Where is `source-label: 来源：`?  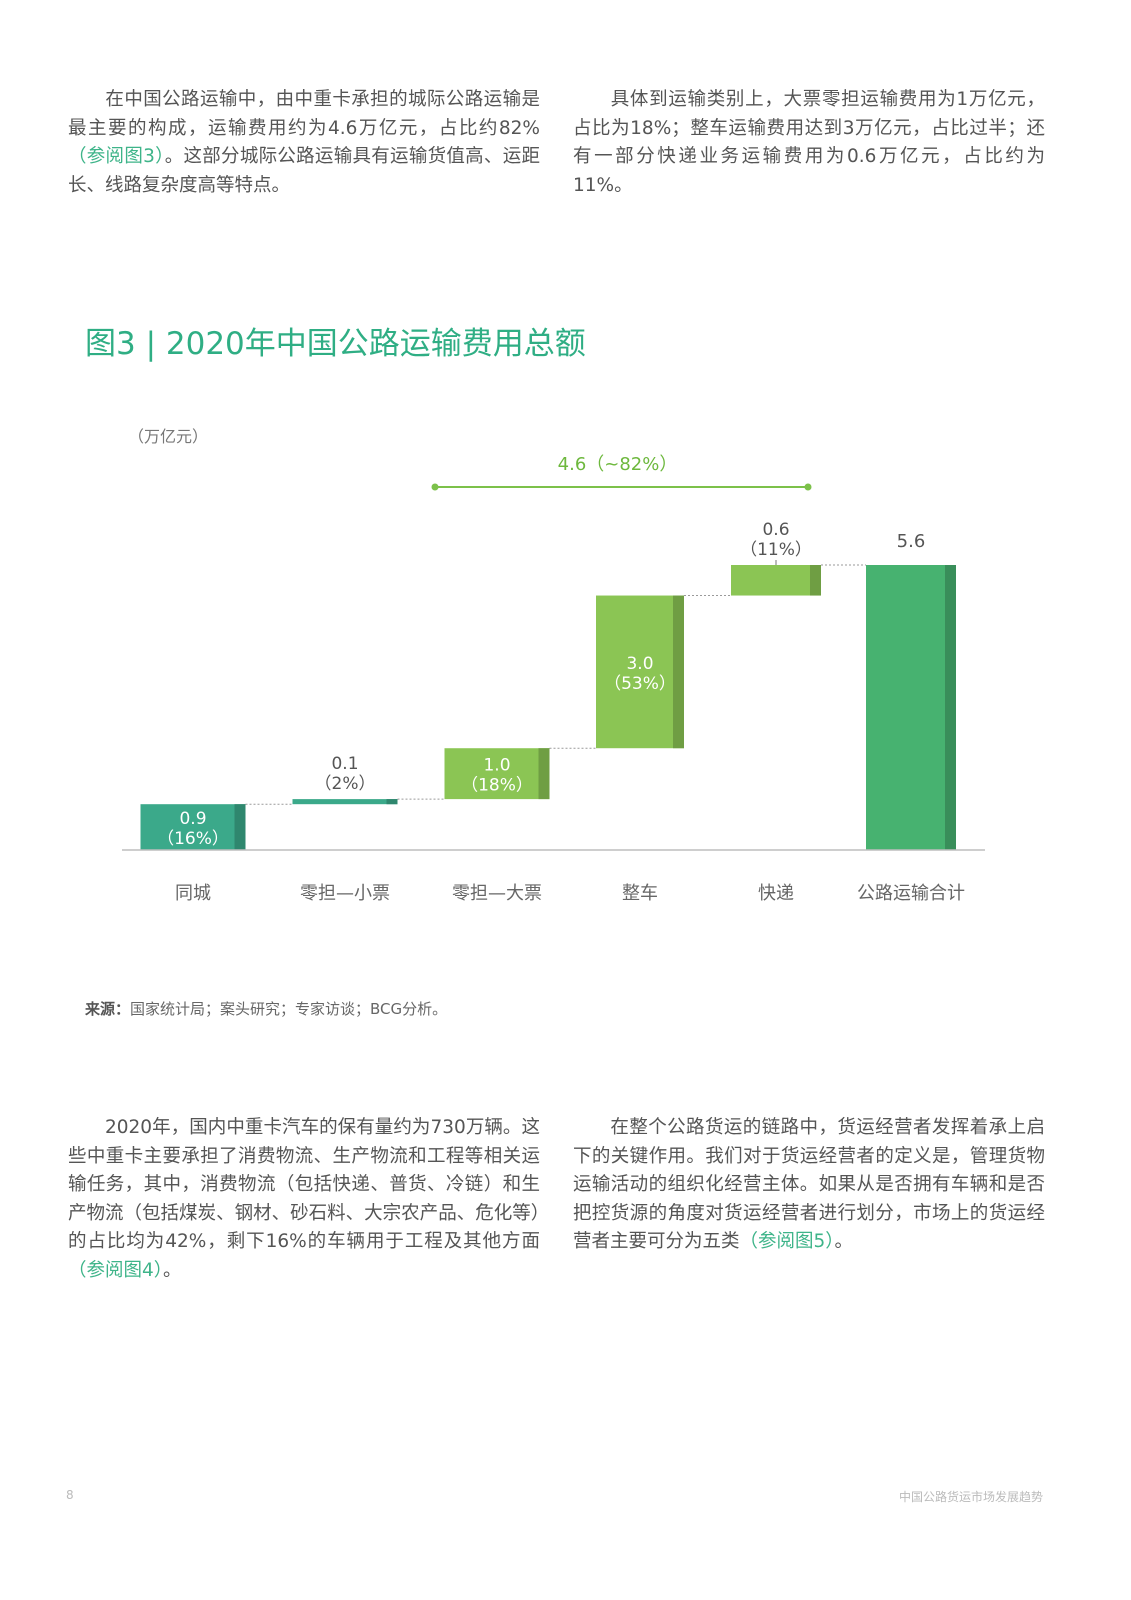 source-label: 来源： is located at coordinates (108, 1009).